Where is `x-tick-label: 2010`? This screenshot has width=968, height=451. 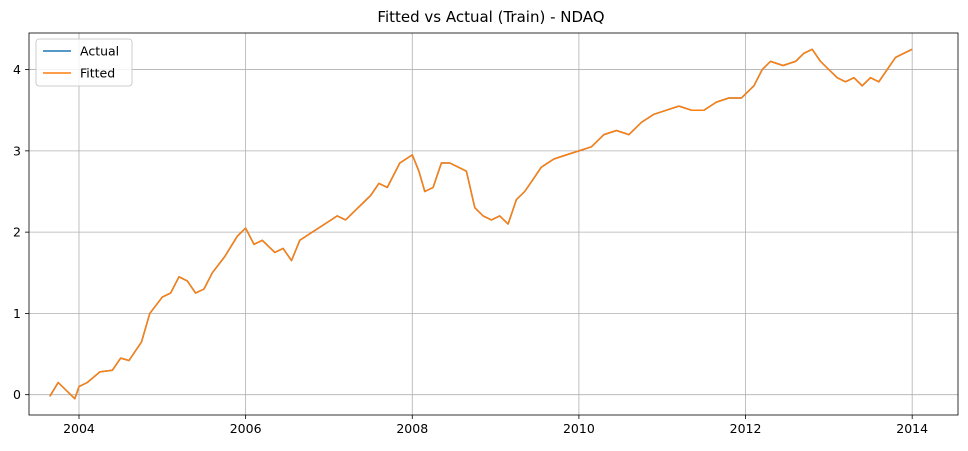
x-tick-label: 2010 is located at coordinates (579, 428).